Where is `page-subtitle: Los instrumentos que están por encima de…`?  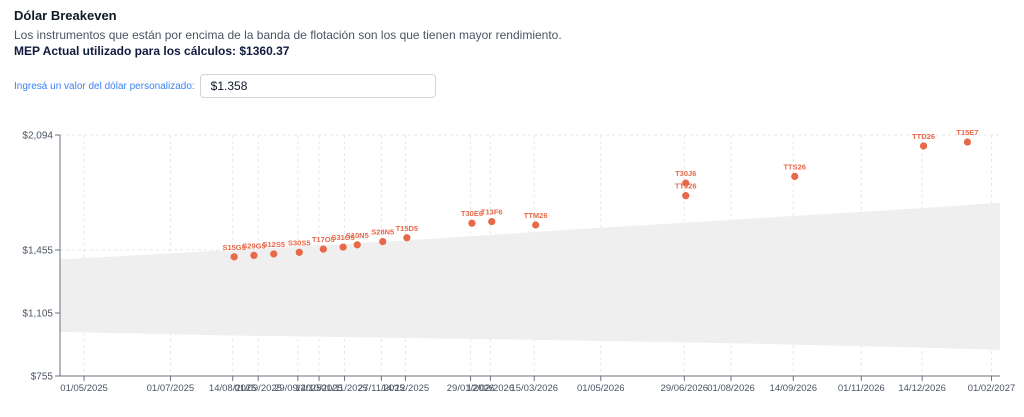
page-subtitle: Los instrumentos que están por encima de… is located at coordinates (288, 35).